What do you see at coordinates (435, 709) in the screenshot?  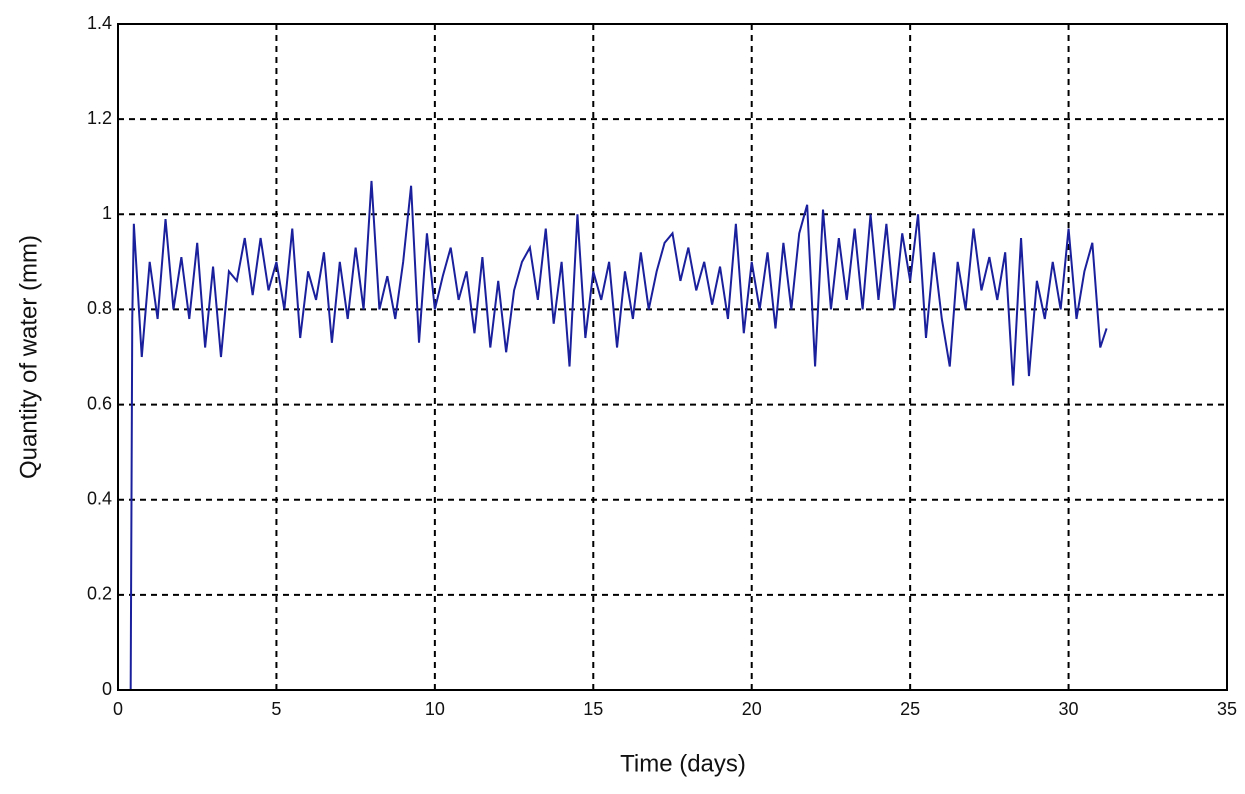 I see `x-tick-label: 10` at bounding box center [435, 709].